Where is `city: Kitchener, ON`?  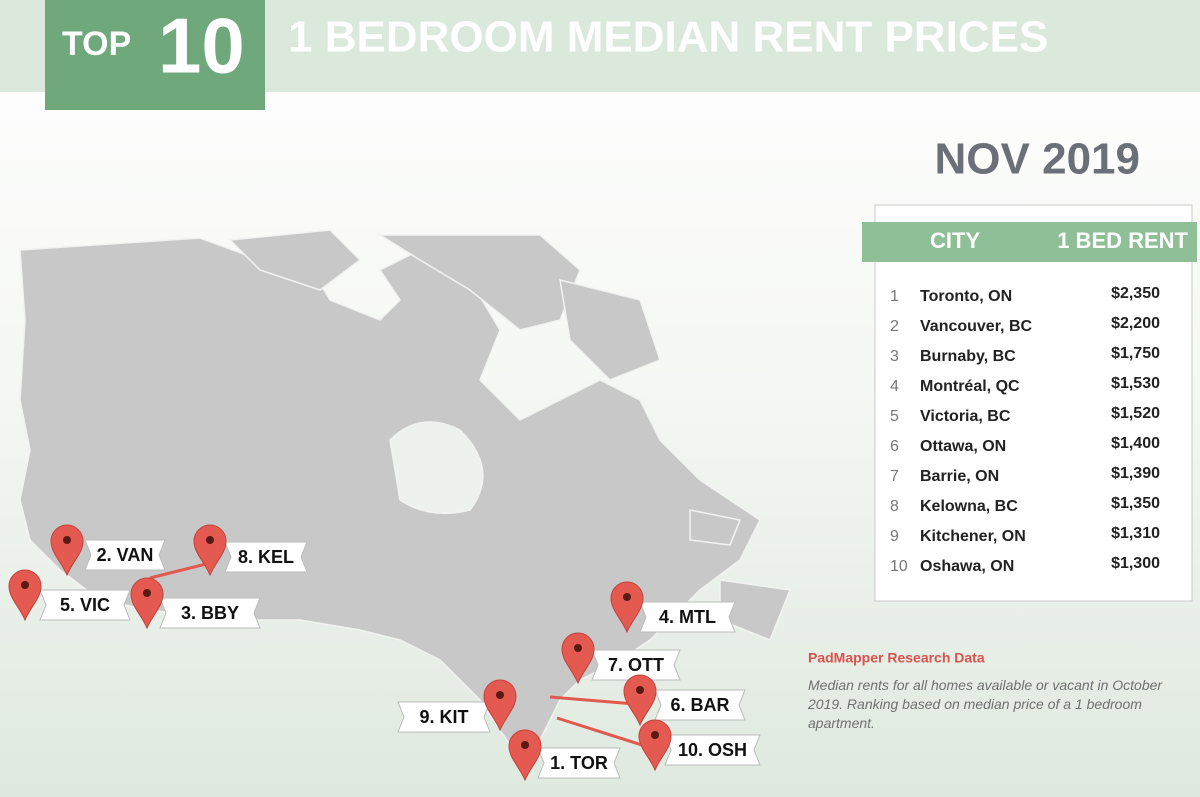 city: Kitchener, ON is located at coordinates (973, 536).